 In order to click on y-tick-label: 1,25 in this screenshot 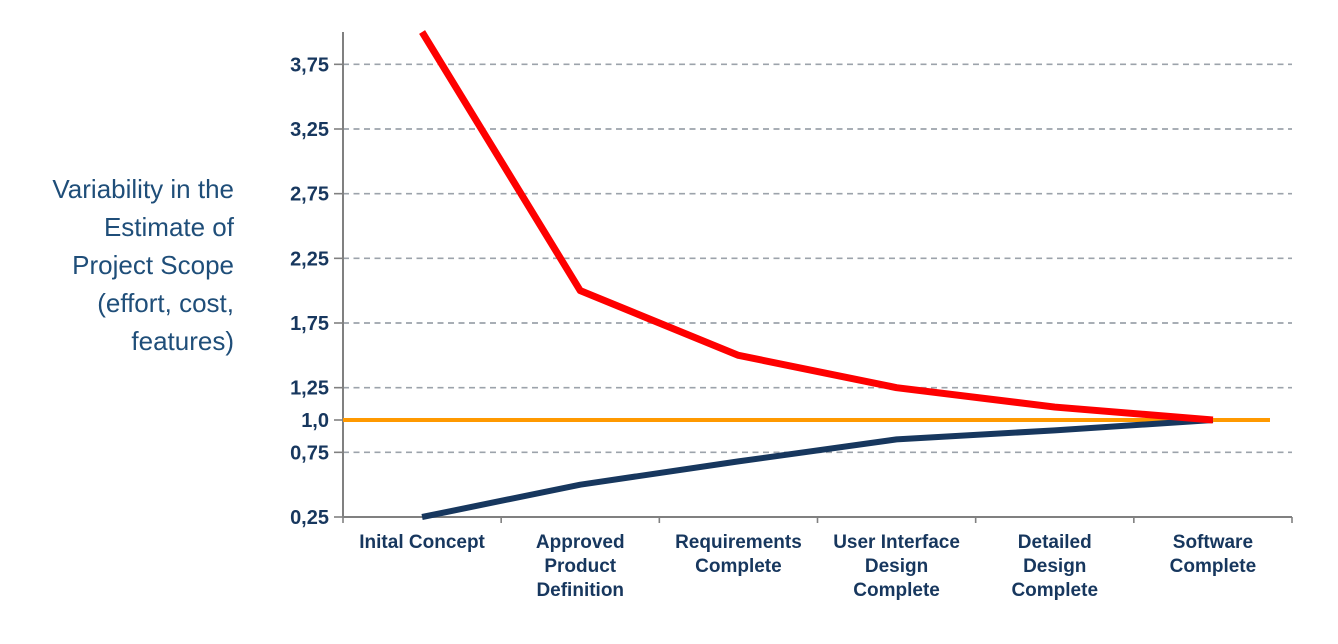, I will do `click(309, 389)`.